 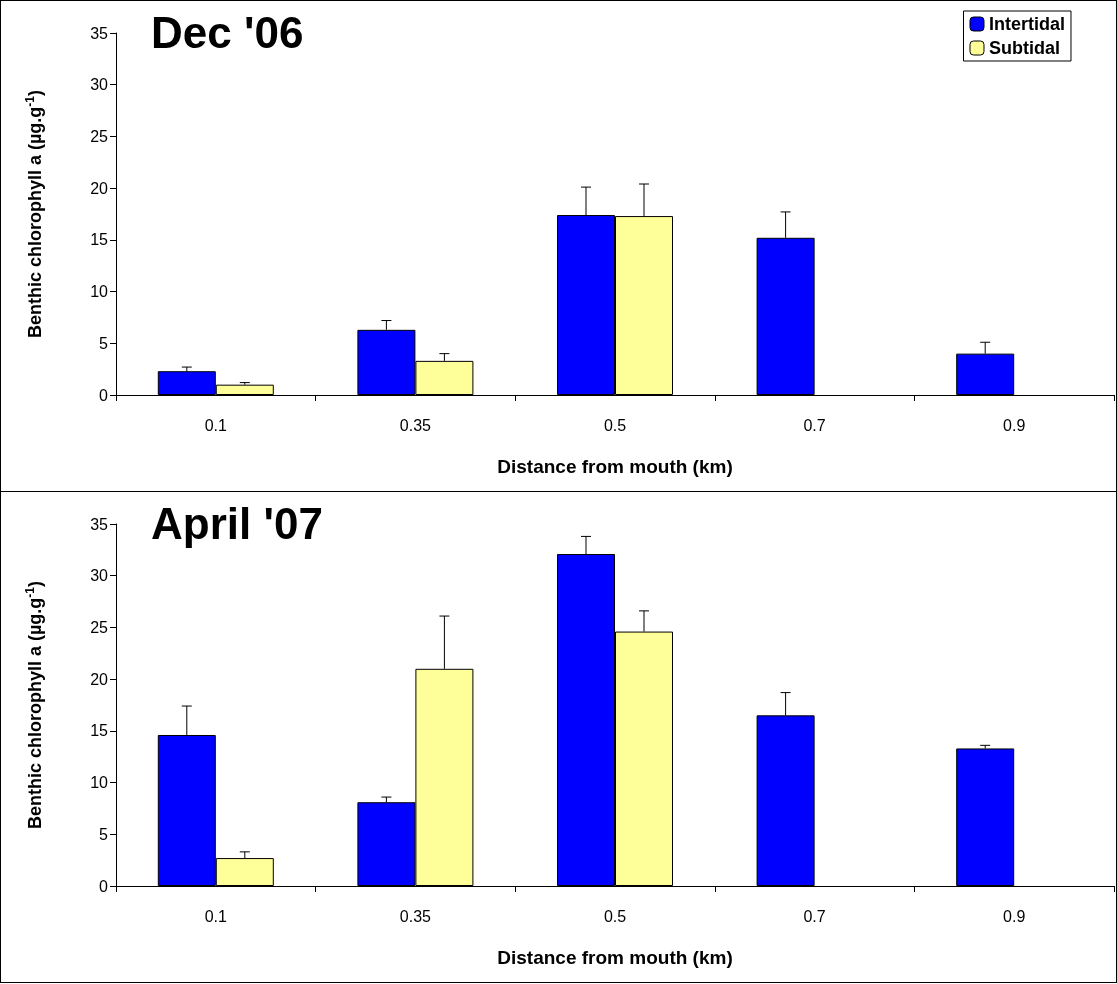 I want to click on legend-label: Intertidal, so click(x=1027, y=24).